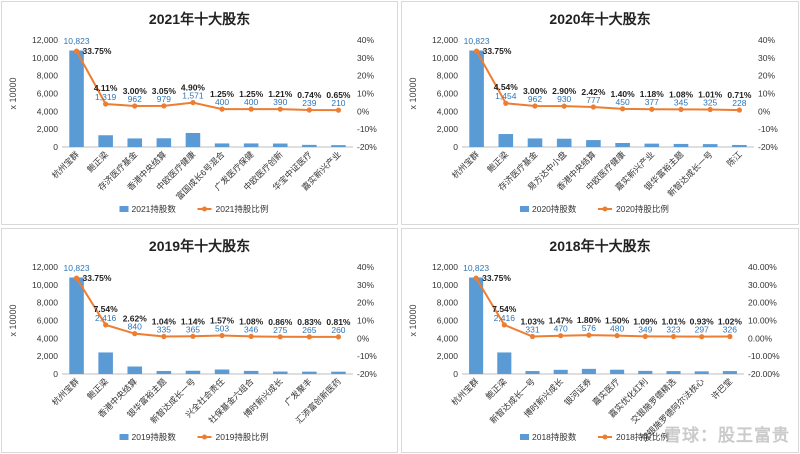 The width and height of the screenshot is (800, 454). I want to click on bar-data-label: 930, so click(564, 99).